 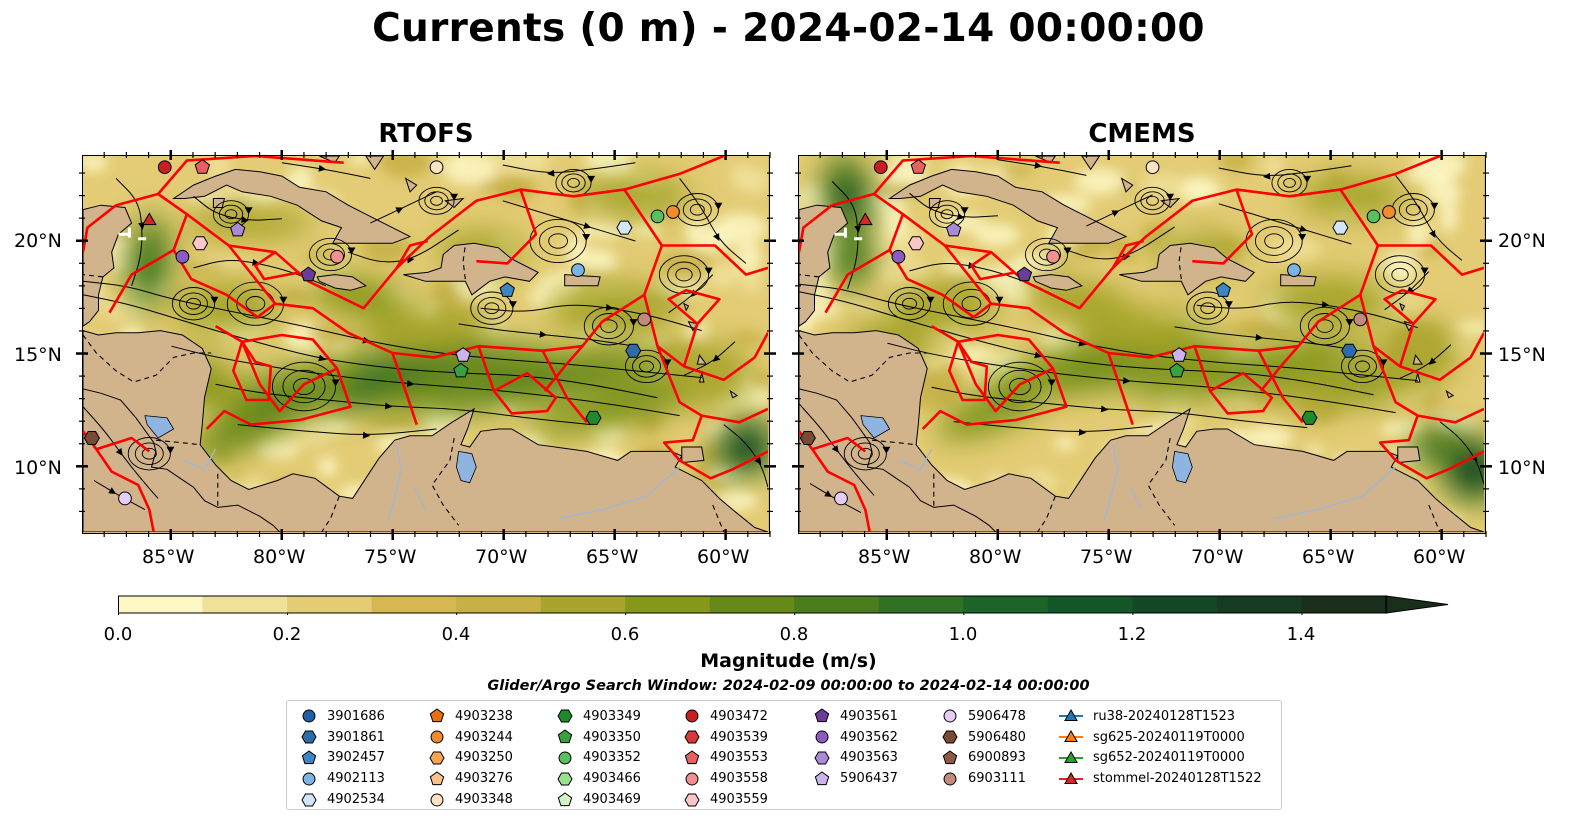 What do you see at coordinates (856, 737) in the screenshot?
I see `legend-item: 4903562` at bounding box center [856, 737].